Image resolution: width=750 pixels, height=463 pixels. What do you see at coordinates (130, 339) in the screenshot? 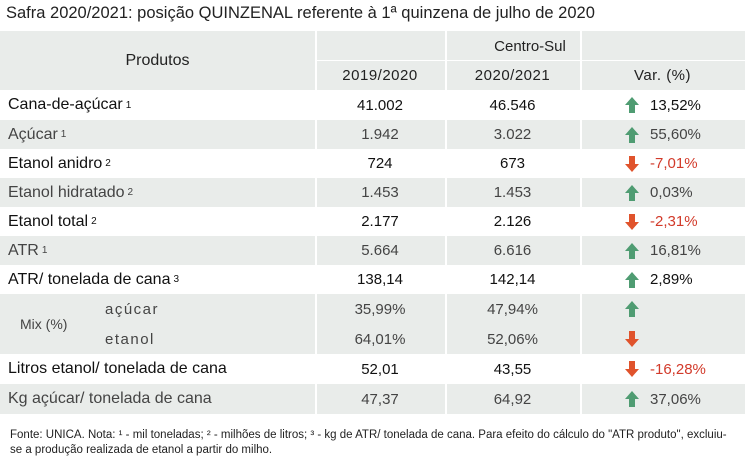
I see `subrow-label: etanol` at bounding box center [130, 339].